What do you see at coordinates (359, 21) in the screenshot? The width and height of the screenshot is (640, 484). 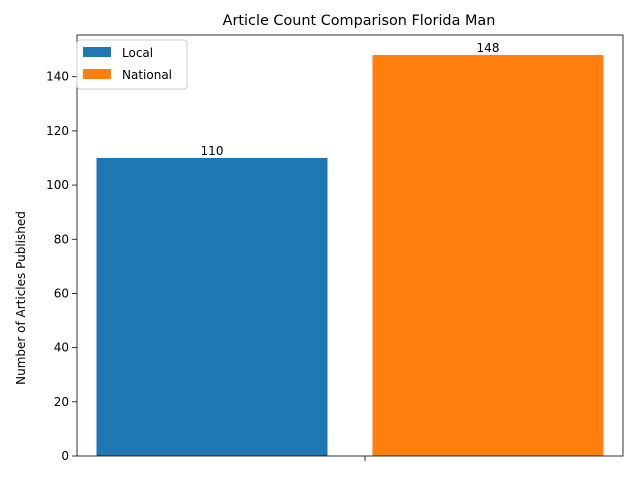 I see `chart-title: Article Count Comparison Florida Man` at bounding box center [359, 21].